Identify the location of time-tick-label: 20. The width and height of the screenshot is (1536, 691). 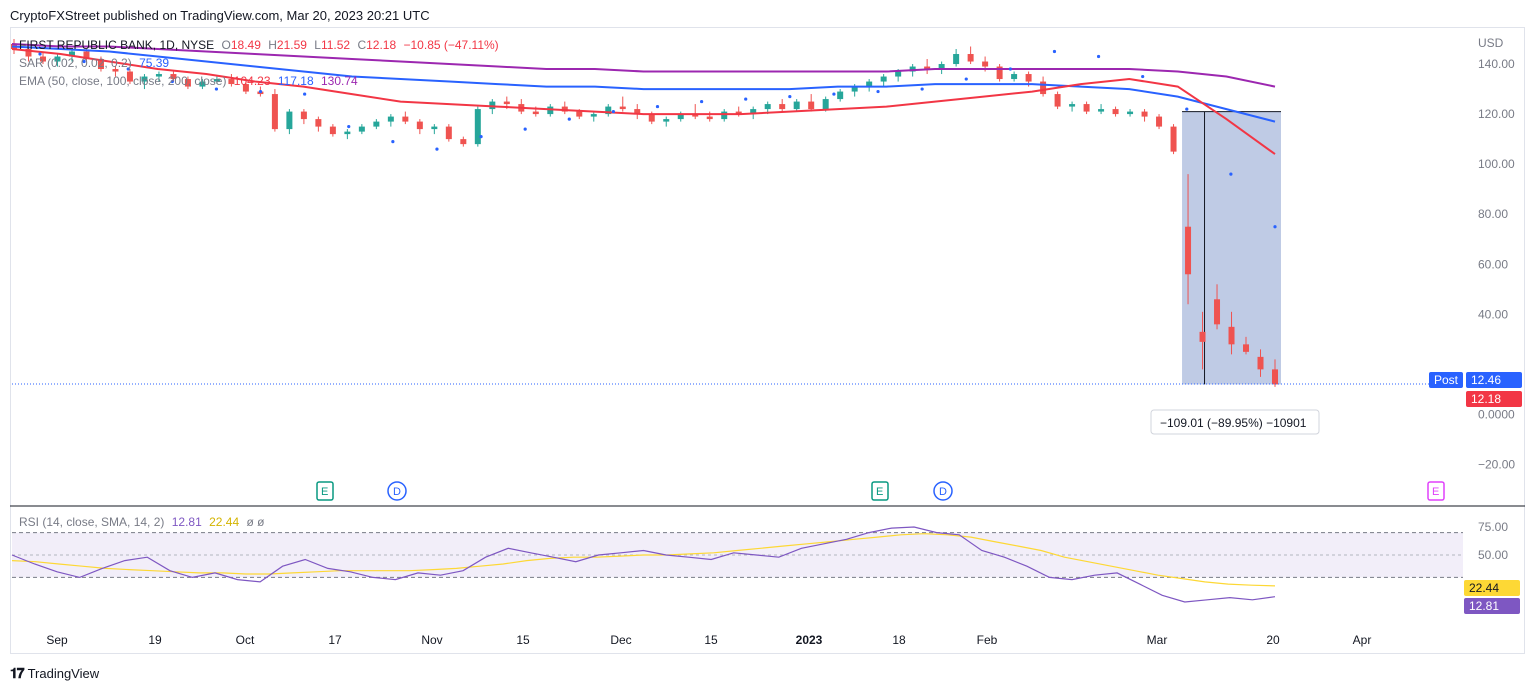
(1273, 640).